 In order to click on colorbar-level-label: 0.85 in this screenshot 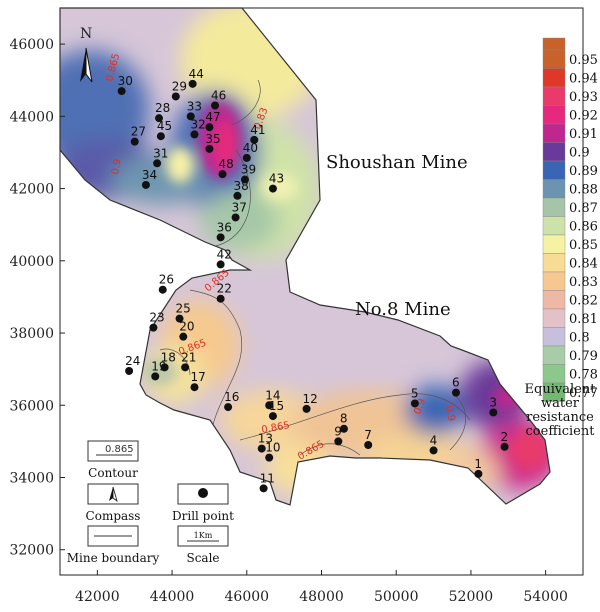, I will do `click(583, 245)`.